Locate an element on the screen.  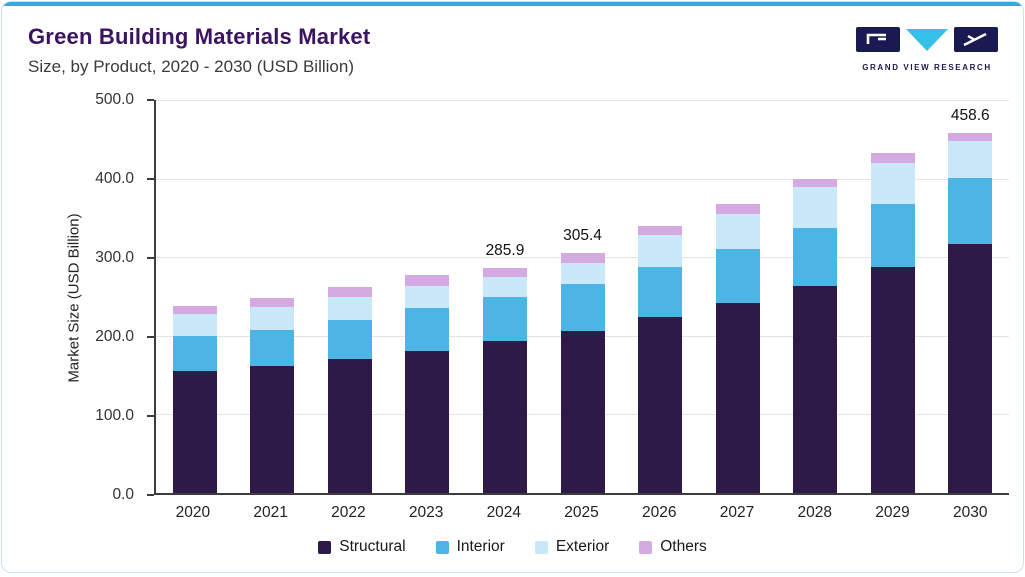
bar-column-2022 is located at coordinates (350, 296).